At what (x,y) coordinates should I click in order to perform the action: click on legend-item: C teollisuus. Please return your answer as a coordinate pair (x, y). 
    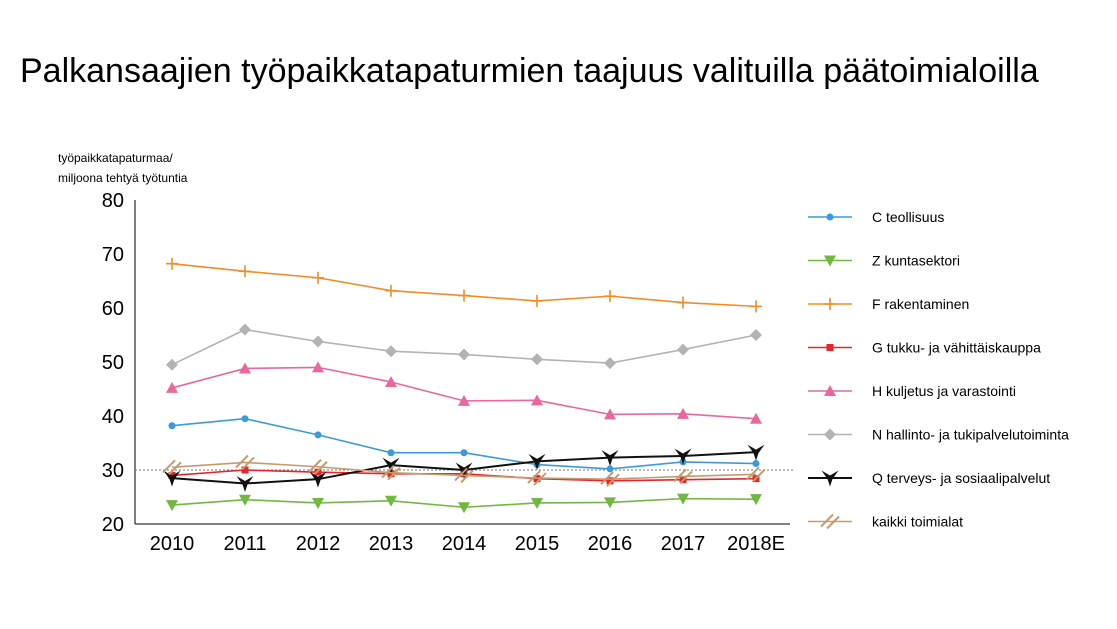
    Looking at the image, I should click on (876, 217).